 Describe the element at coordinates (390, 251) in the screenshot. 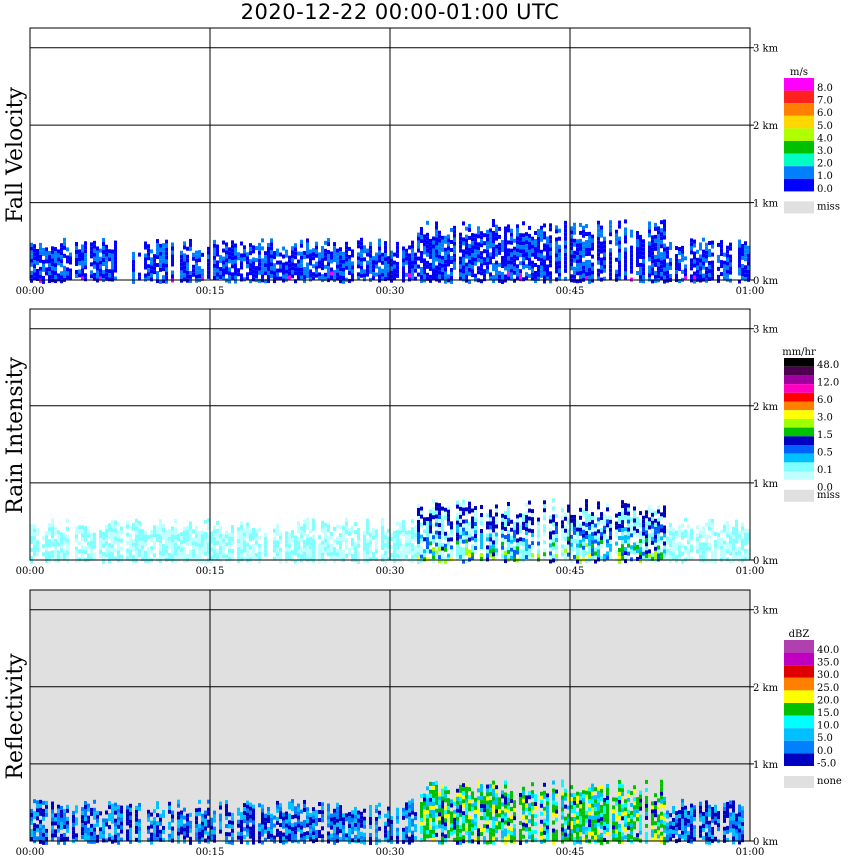

I see `echo-field` at that location.